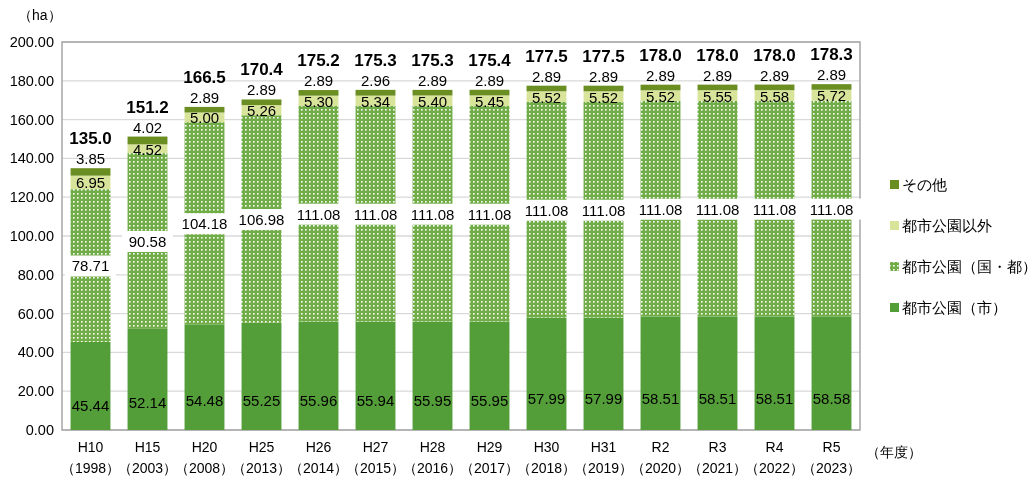 The height and width of the screenshot is (480, 1035). What do you see at coordinates (204, 77) in the screenshot?
I see `total-label: 166.5` at bounding box center [204, 77].